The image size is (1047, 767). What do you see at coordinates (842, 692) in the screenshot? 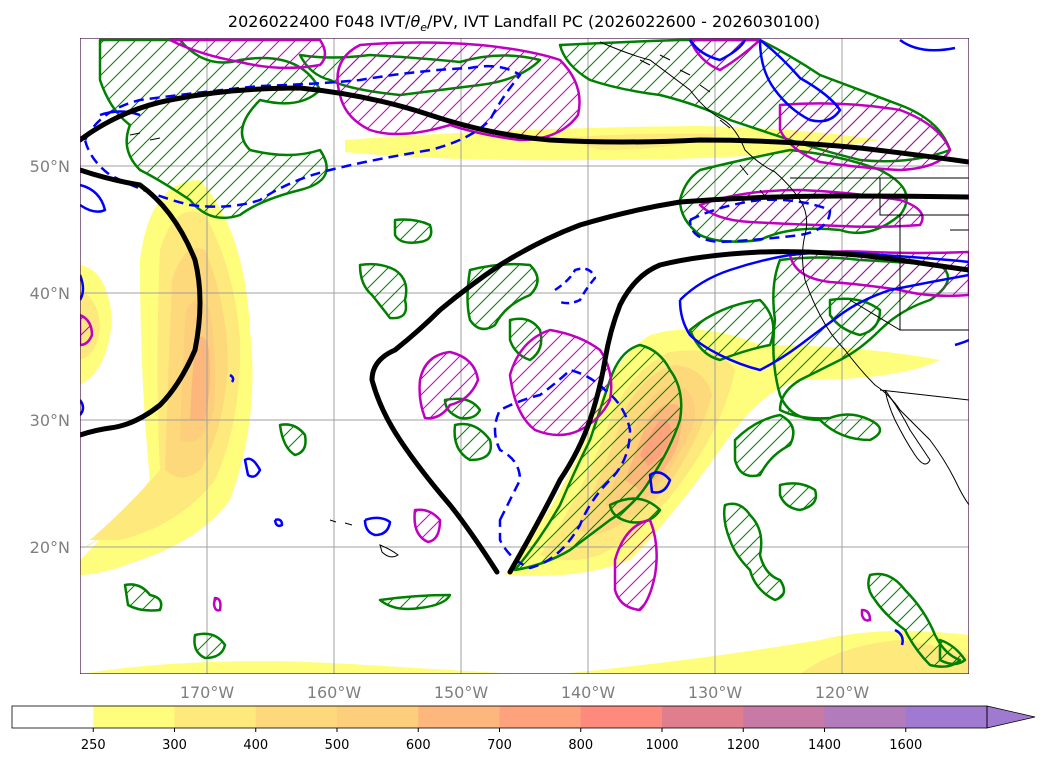
I see `lon-label-120w: 120°W` at bounding box center [842, 692].